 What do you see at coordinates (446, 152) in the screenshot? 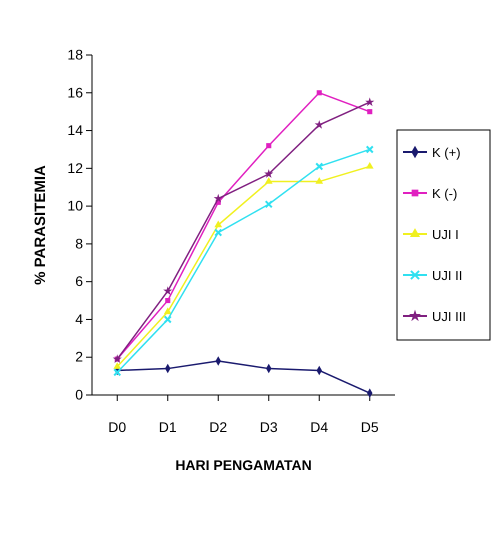
I see `legend-label: K (+)` at bounding box center [446, 152].